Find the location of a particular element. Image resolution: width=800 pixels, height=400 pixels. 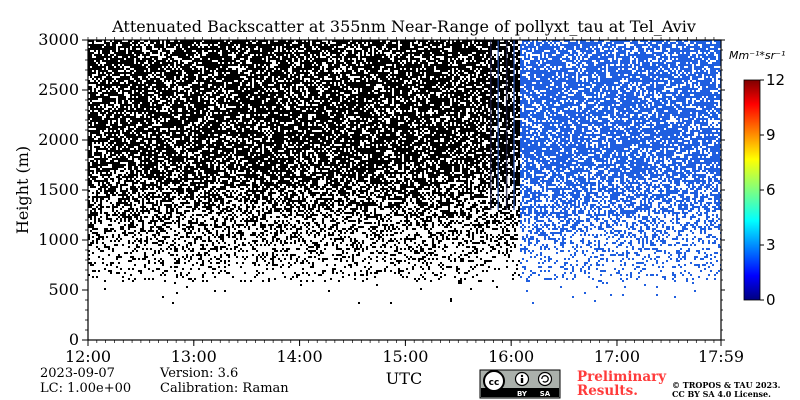

preliminary-line-2: Results. is located at coordinates (607, 391).